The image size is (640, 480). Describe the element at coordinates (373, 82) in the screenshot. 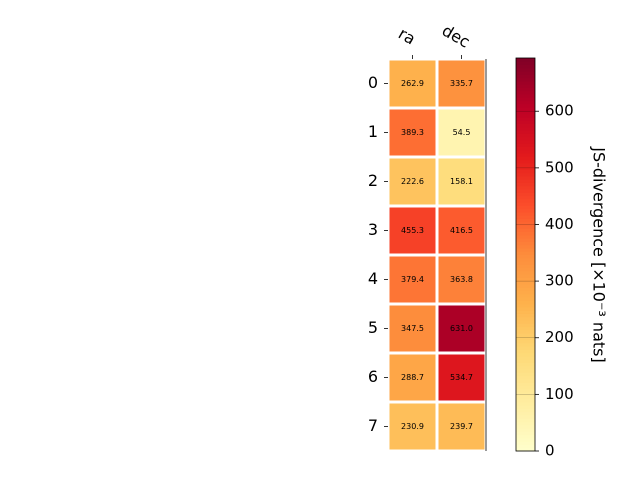

I see `y-tick-label: 0` at that location.